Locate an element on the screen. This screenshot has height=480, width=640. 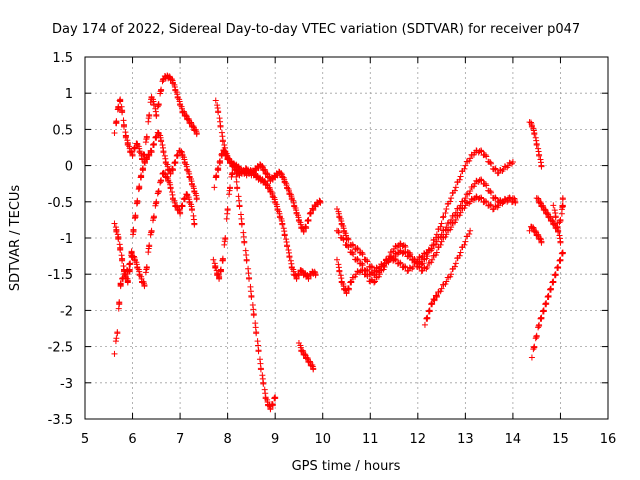
series-arc-j is located at coordinates (424, 236).